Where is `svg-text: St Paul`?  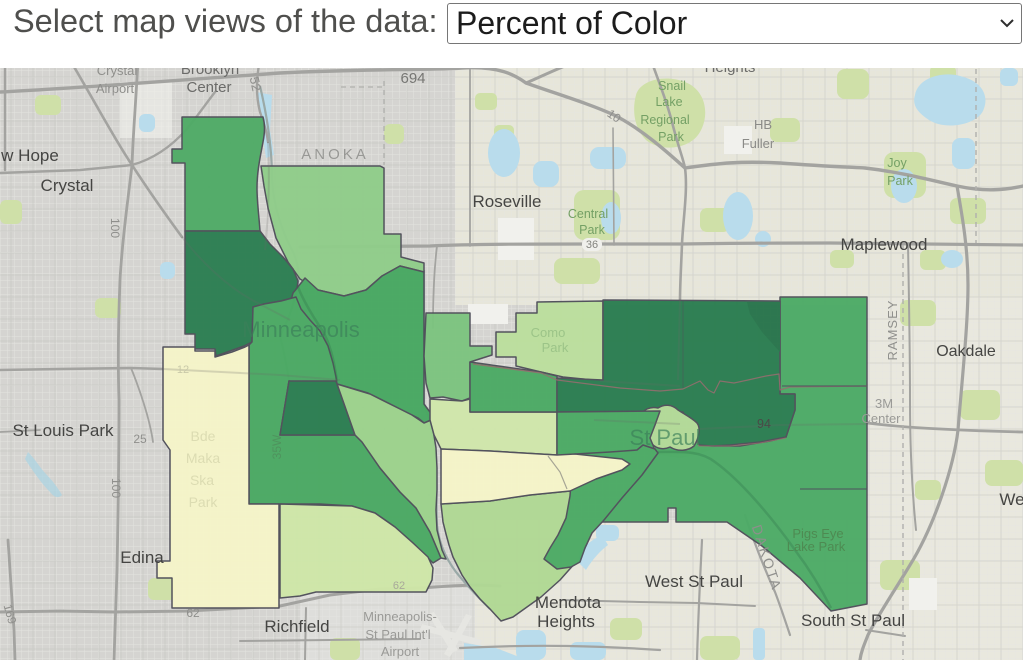
svg-text: St Paul is located at coordinates (665, 437).